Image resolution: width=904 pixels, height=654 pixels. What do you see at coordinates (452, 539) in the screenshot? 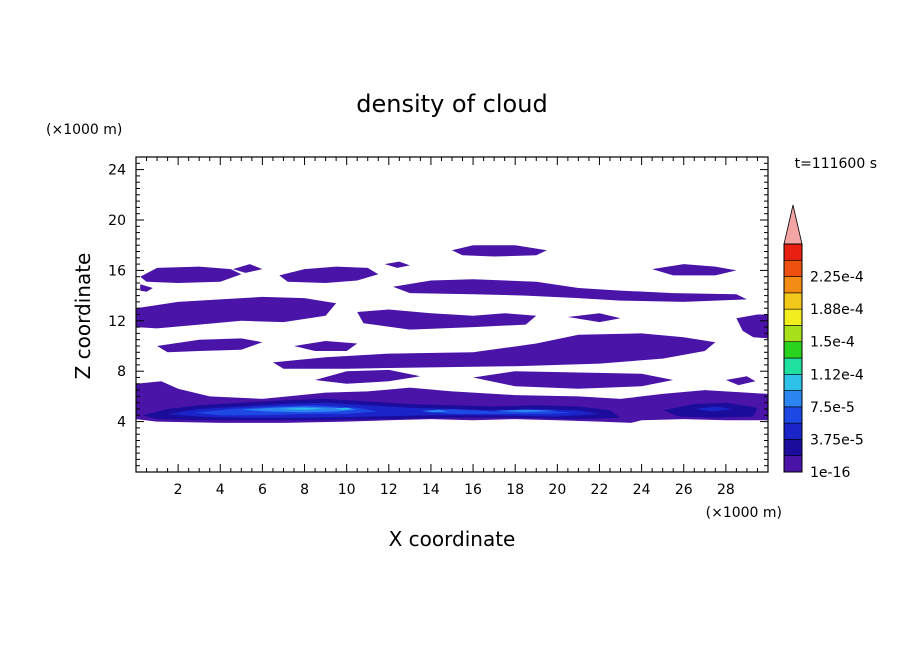
I see `x-axis-label: X coordinate` at bounding box center [452, 539].